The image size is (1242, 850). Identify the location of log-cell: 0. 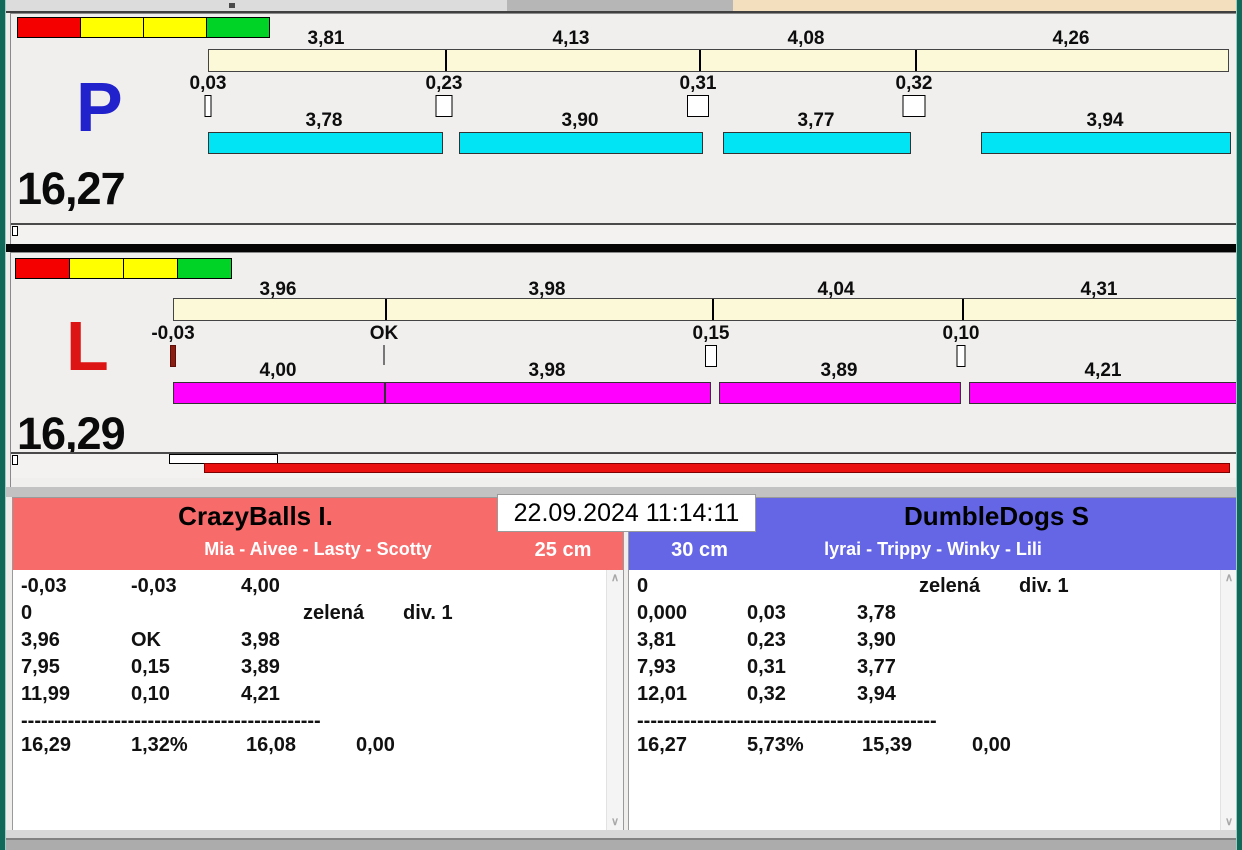
(27, 613).